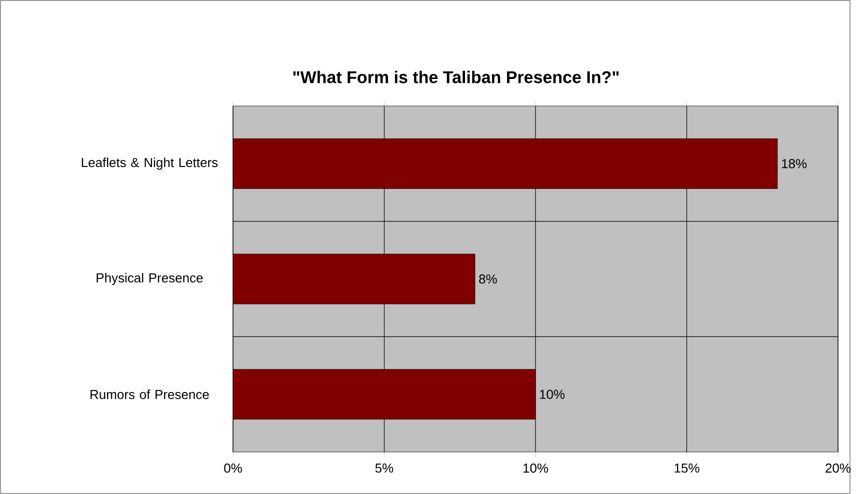  What do you see at coordinates (149, 395) in the screenshot?
I see `y-tick-label: Rumors of Presence` at bounding box center [149, 395].